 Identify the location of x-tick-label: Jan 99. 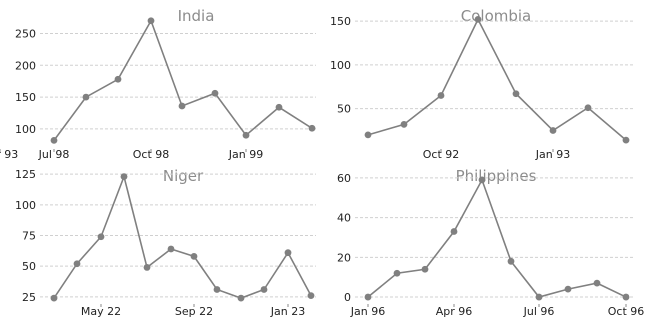
(245, 154).